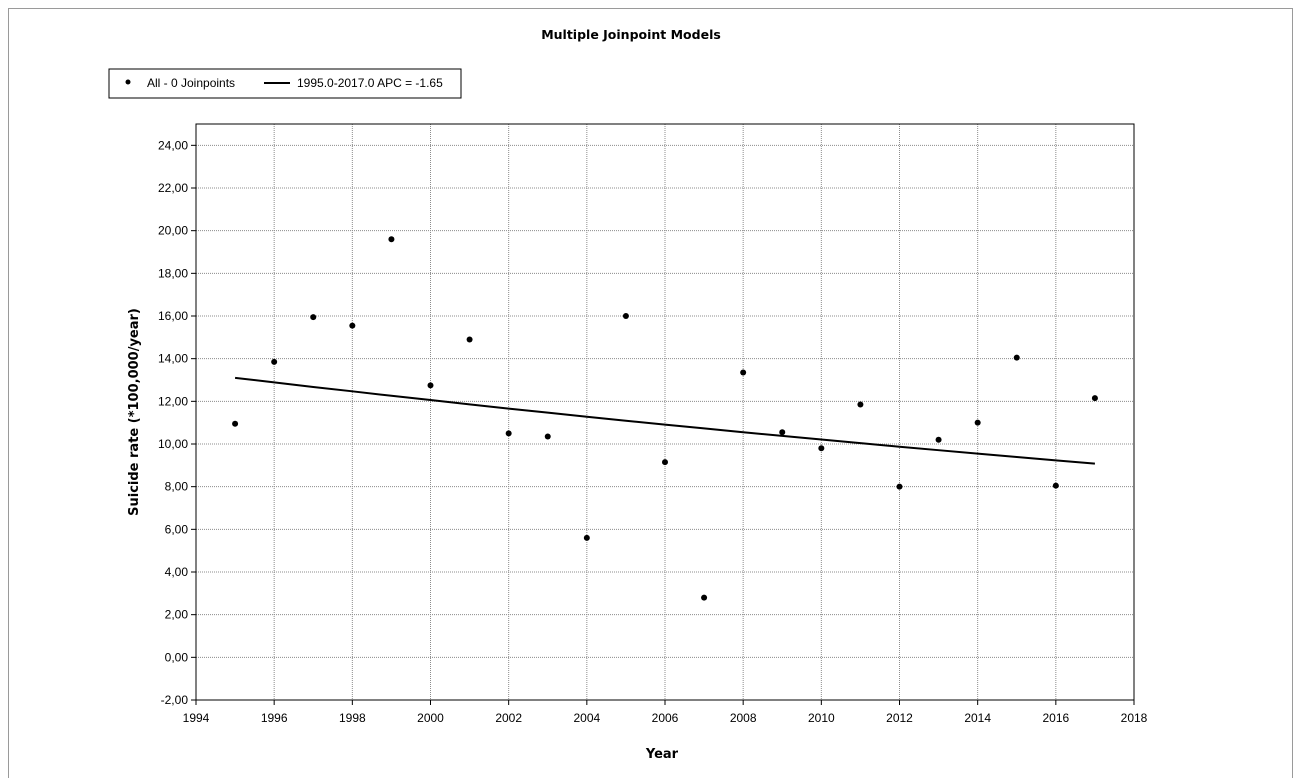  I want to click on fitted-line-series, so click(664, 420).